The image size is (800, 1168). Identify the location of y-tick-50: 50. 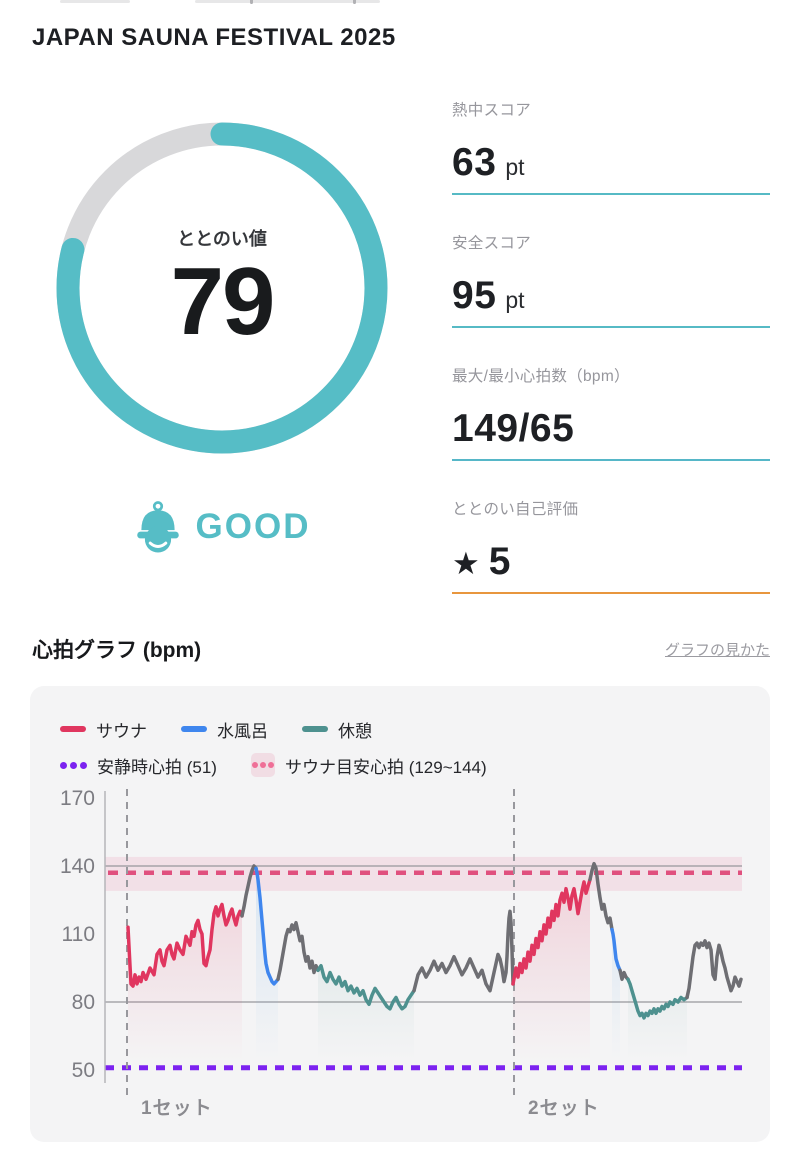
(83, 1070).